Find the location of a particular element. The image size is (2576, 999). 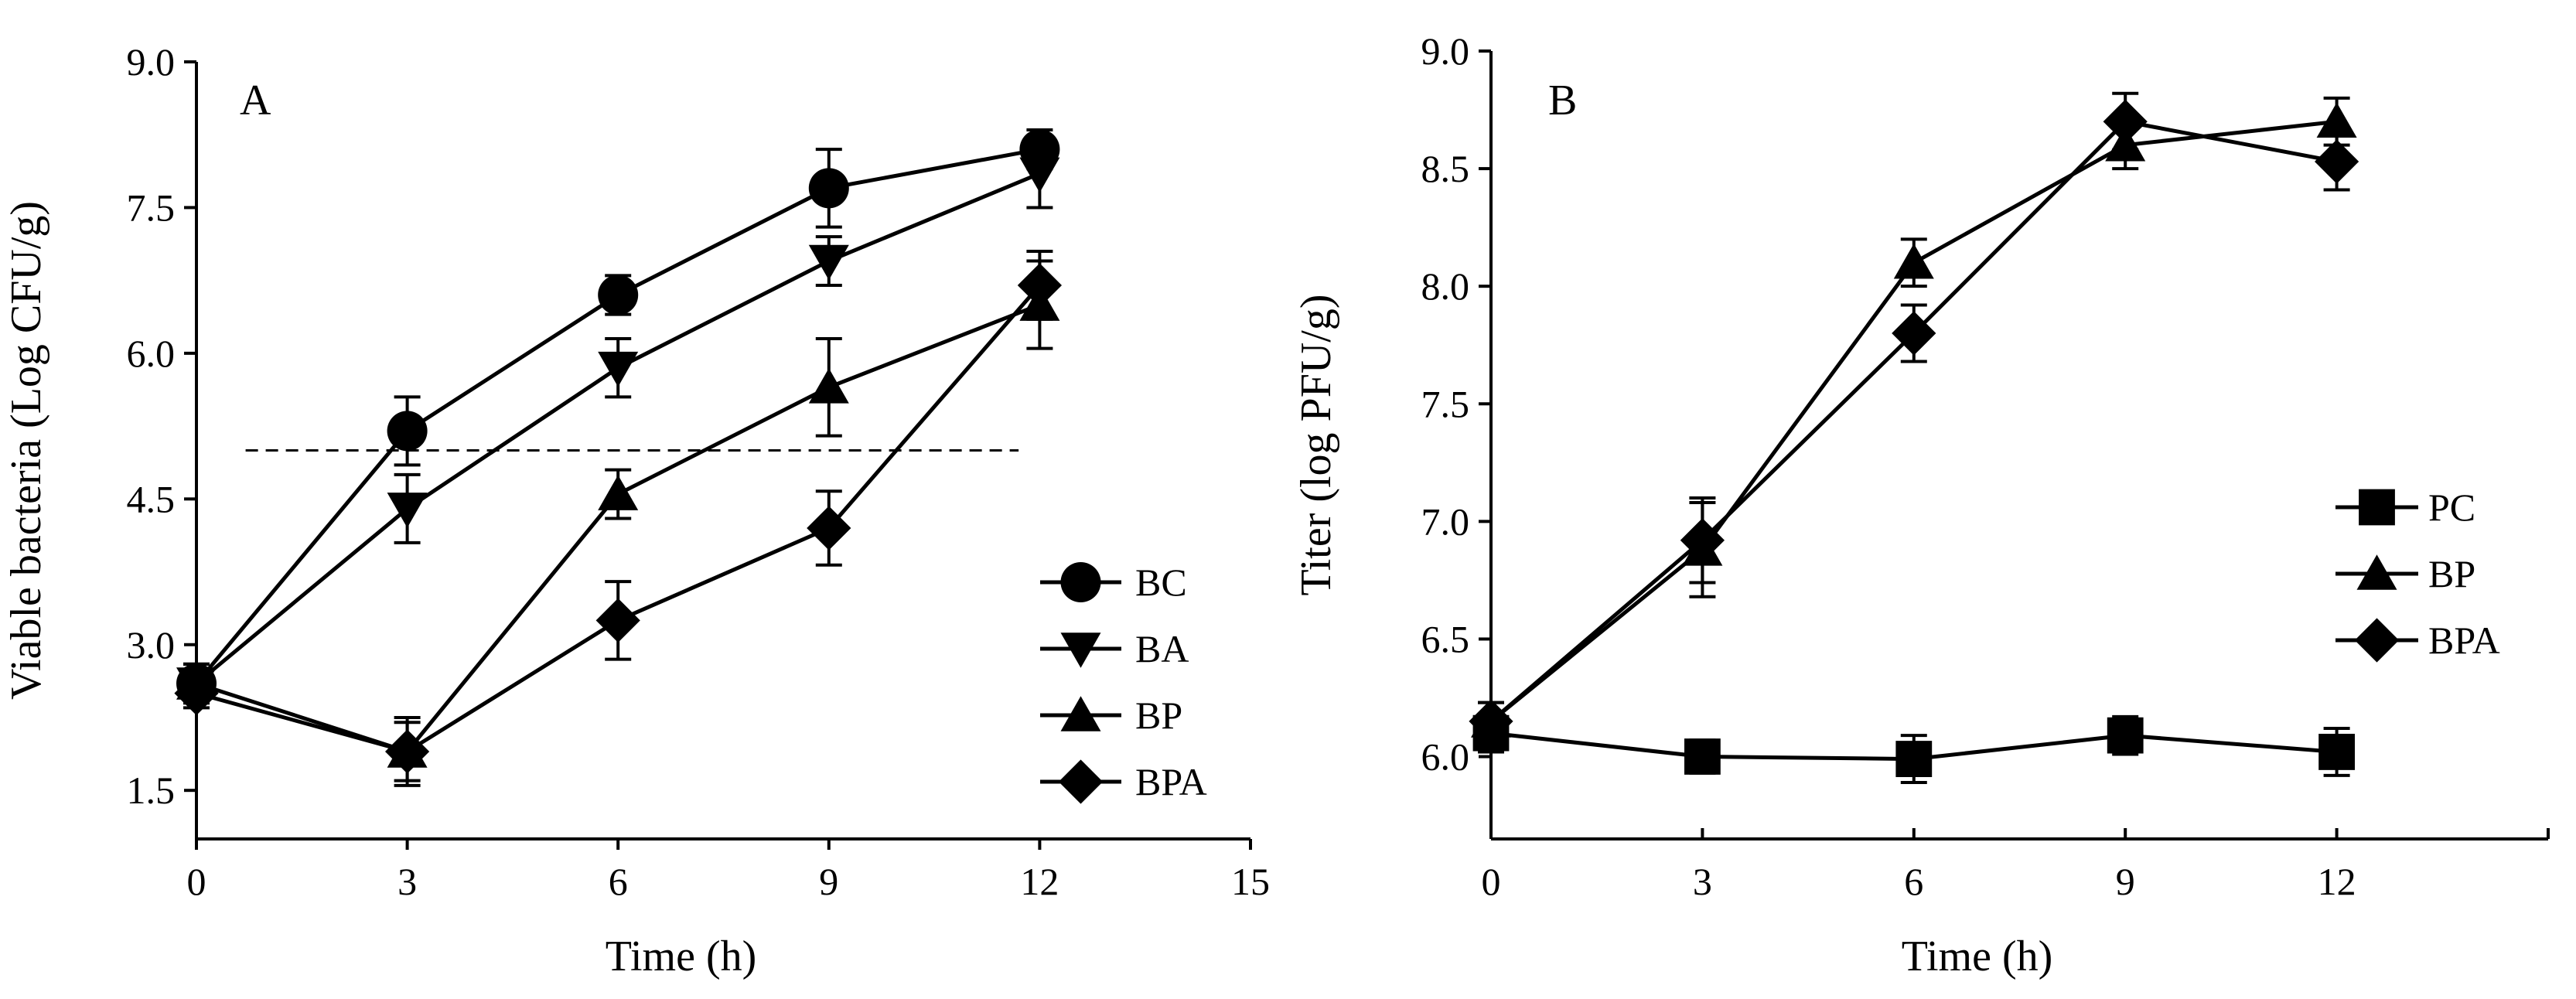

x-tick-label: 15 is located at coordinates (1250, 881).